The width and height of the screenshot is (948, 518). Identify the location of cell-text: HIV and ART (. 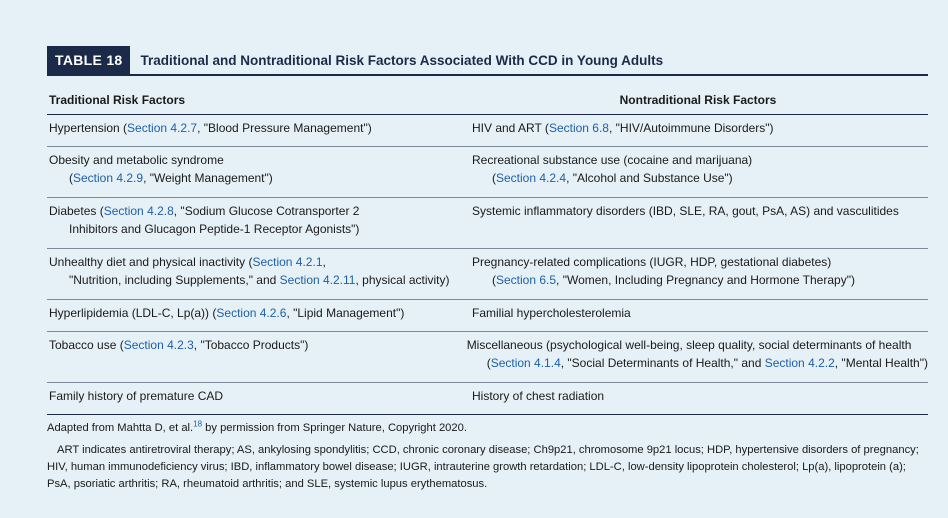
(510, 128).